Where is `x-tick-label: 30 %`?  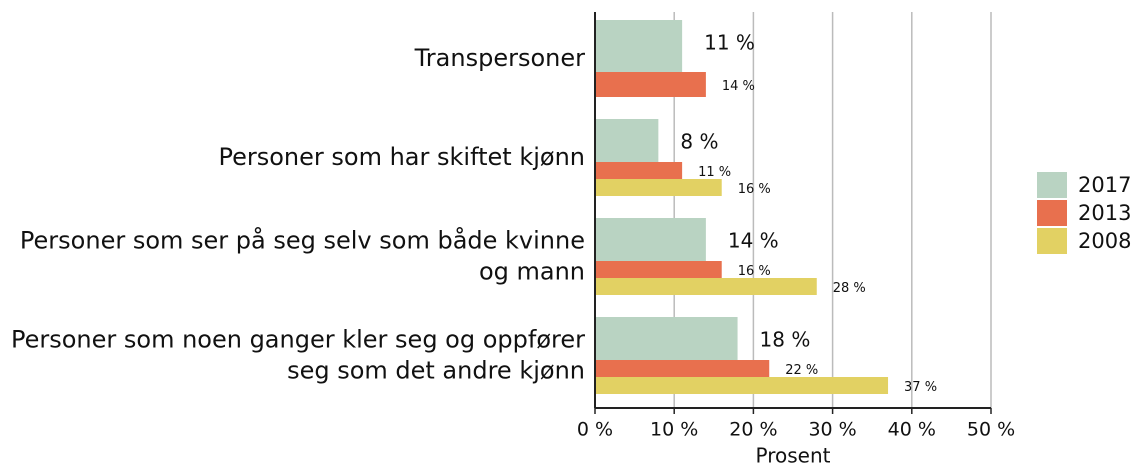
x-tick-label: 30 % is located at coordinates (832, 430).